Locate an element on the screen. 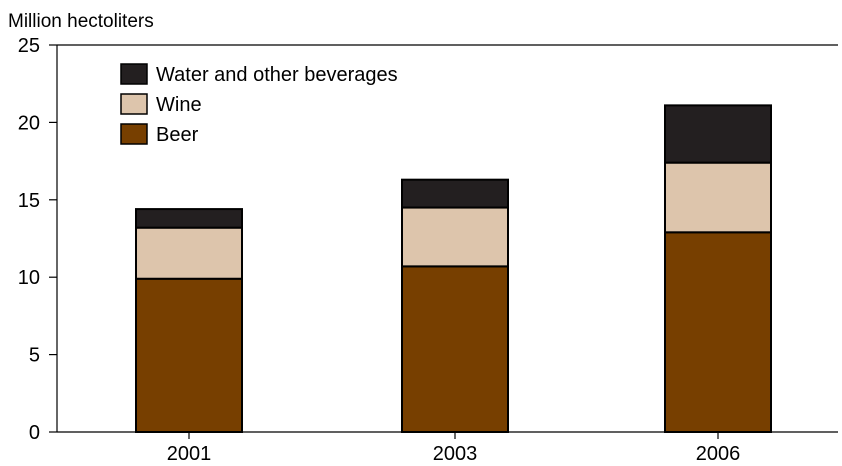  bar-stack-2001 is located at coordinates (189, 320).